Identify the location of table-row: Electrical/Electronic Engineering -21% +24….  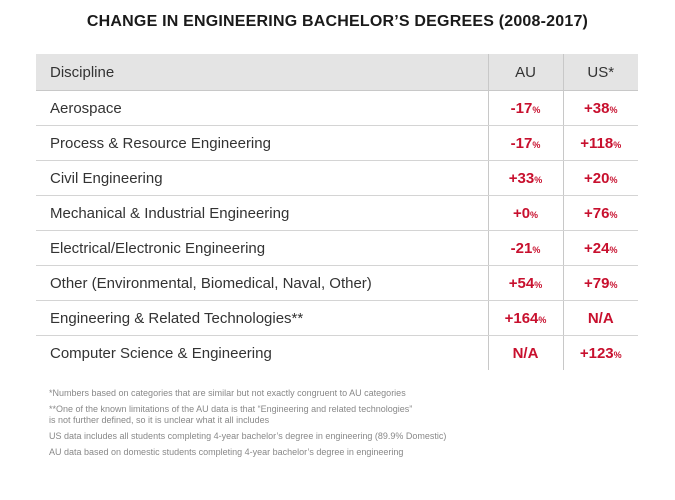
(337, 248).